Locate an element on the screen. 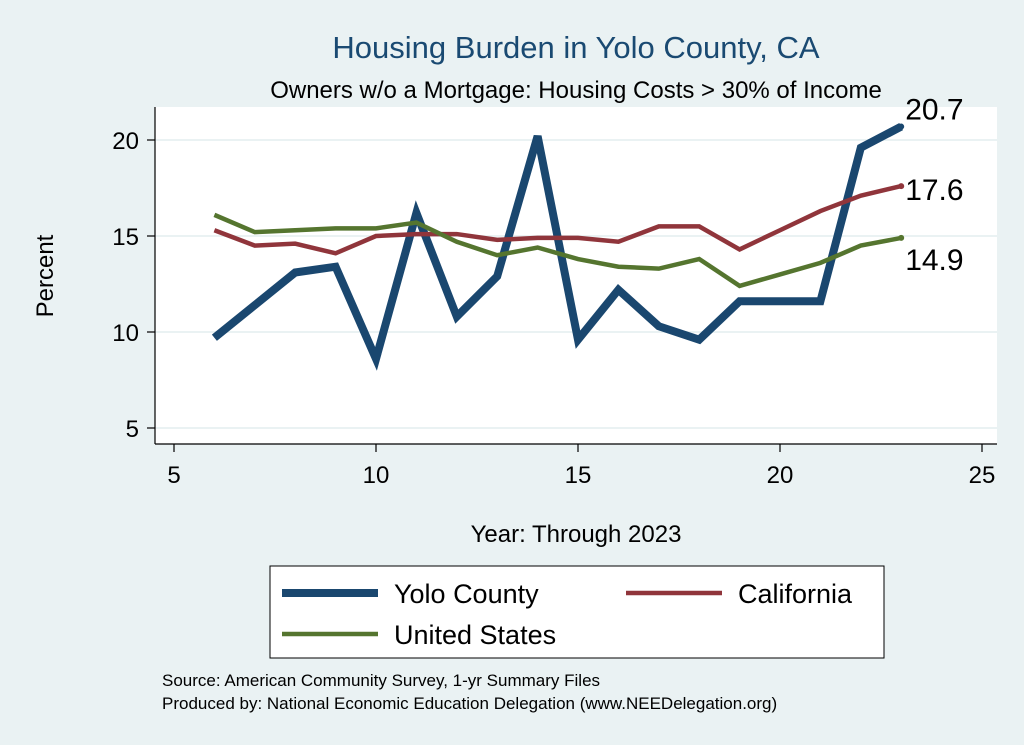 Image resolution: width=1024 pixels, height=745 pixels. series-line-united-states is located at coordinates (557, 250).